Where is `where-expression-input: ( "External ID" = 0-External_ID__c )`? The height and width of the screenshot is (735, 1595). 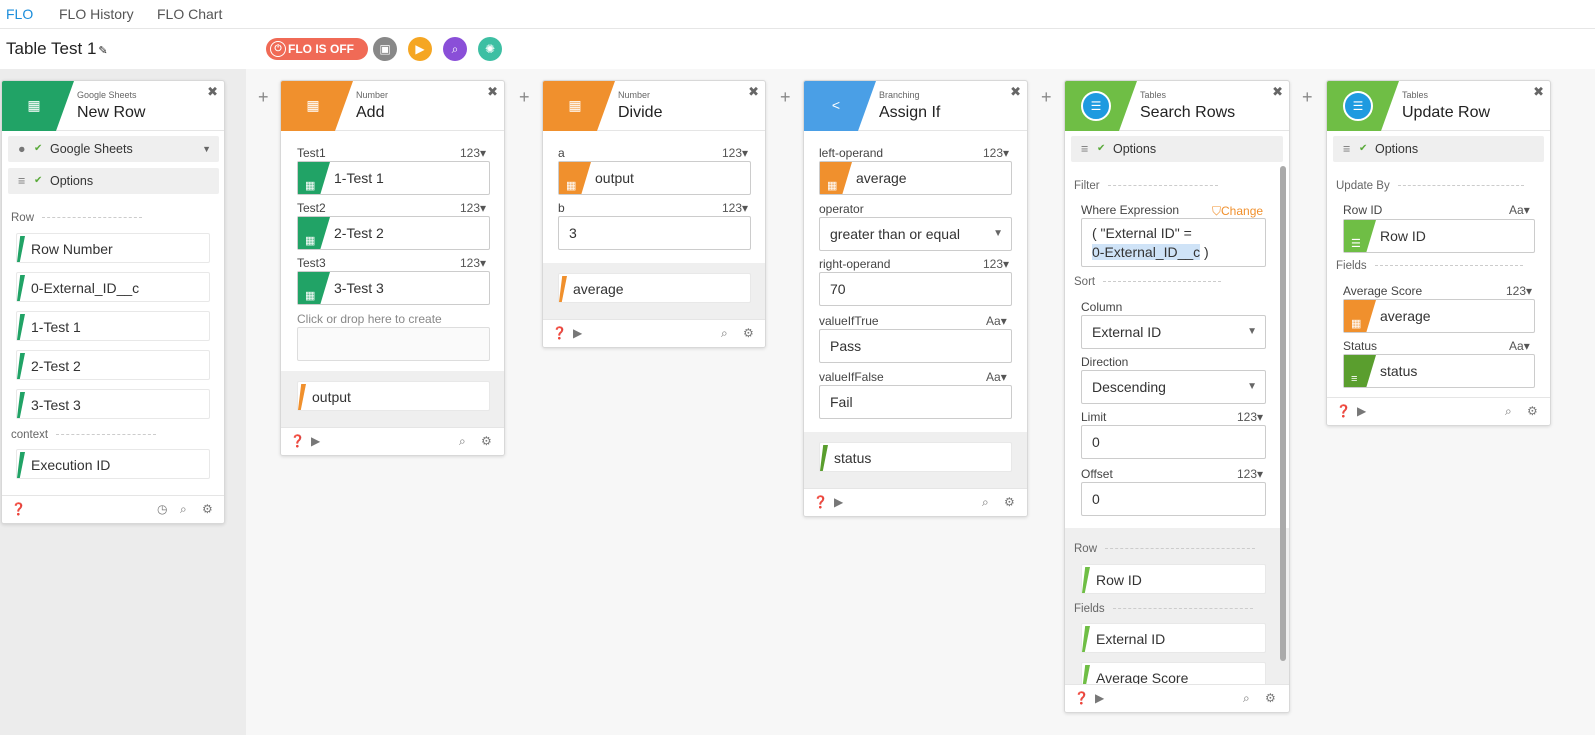 where-expression-input: ( "External ID" = 0-External_ID__c ) is located at coordinates (1173, 242).